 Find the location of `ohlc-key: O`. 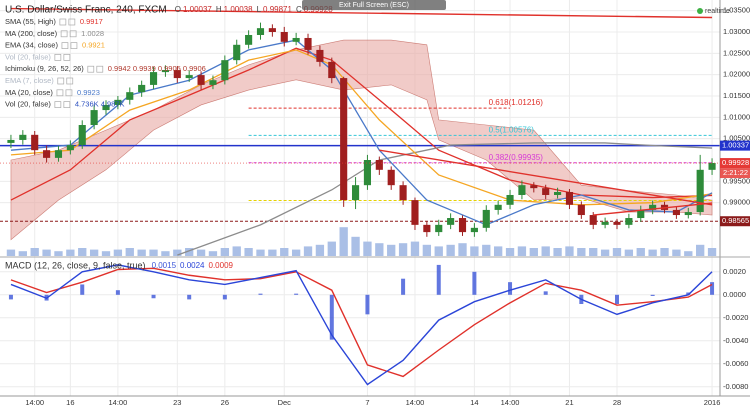

ohlc-key: O is located at coordinates (178, 9).